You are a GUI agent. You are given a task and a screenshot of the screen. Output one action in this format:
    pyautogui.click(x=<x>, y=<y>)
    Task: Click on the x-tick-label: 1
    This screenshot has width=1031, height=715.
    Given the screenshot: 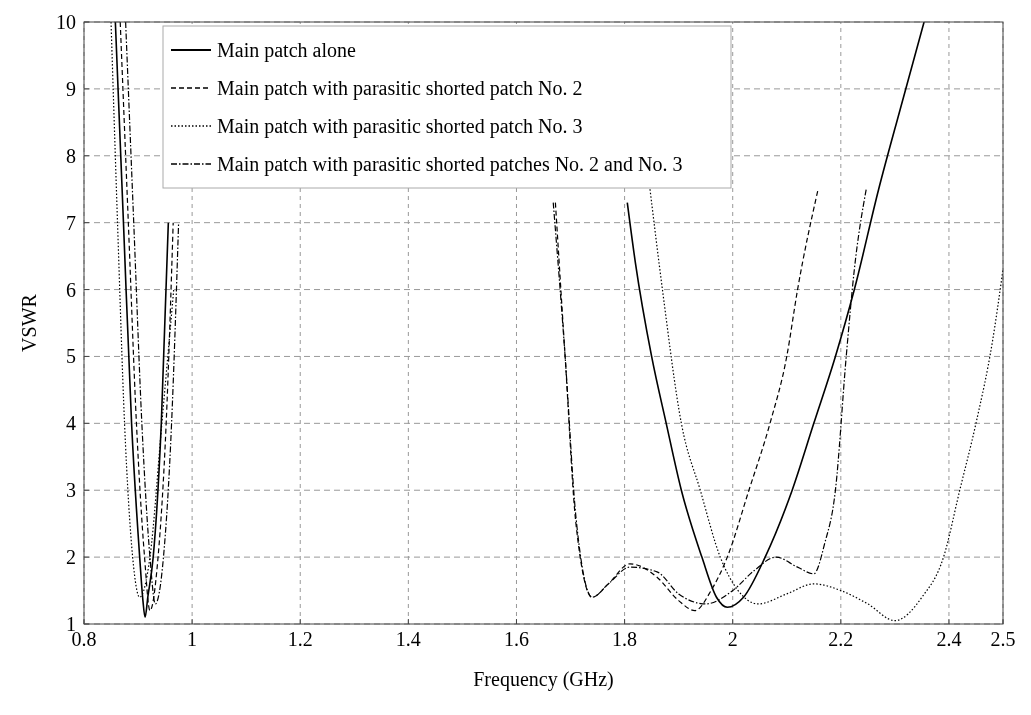 What is the action you would take?
    pyautogui.click(x=192, y=639)
    